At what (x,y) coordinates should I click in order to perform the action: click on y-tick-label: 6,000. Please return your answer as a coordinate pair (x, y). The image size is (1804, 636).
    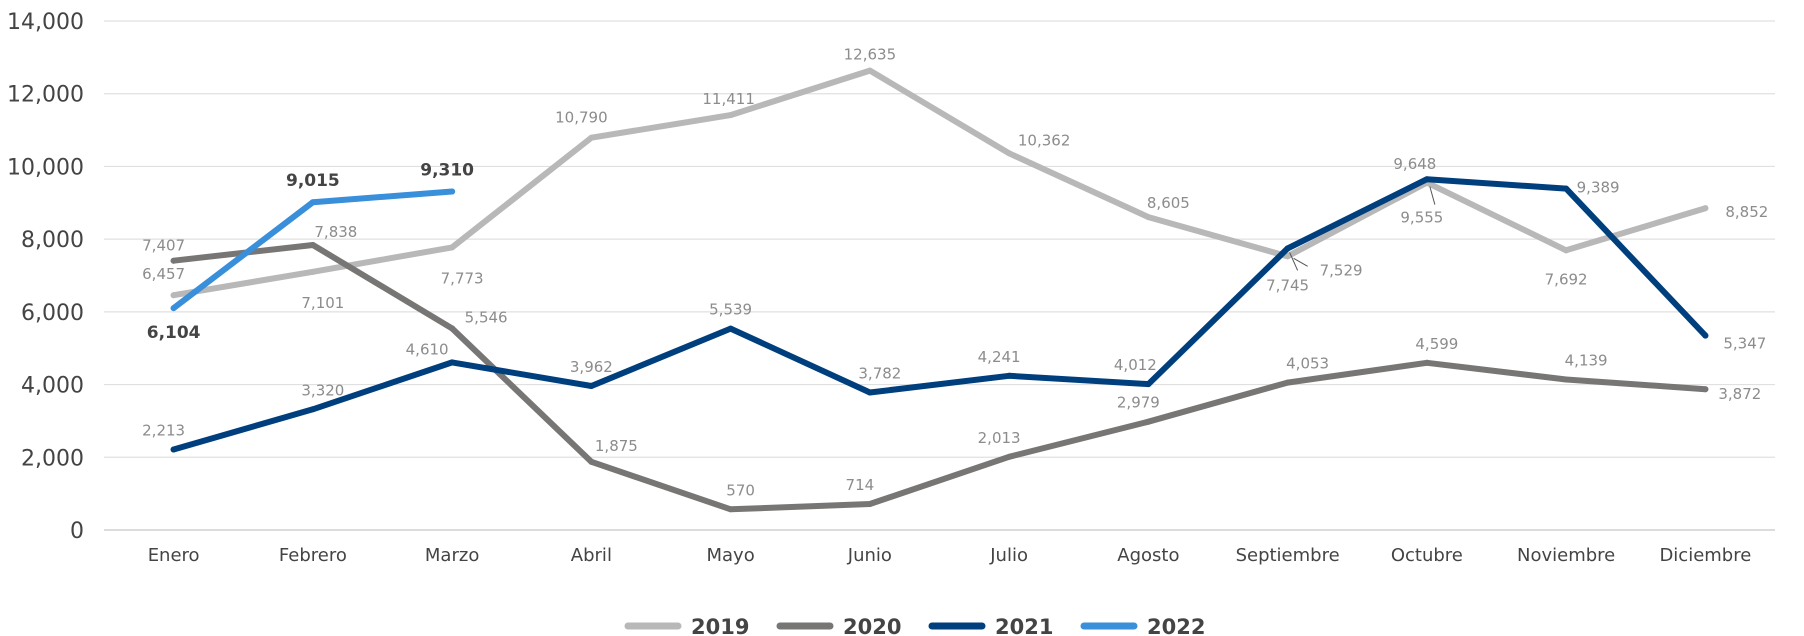
    Looking at the image, I should click on (52, 313).